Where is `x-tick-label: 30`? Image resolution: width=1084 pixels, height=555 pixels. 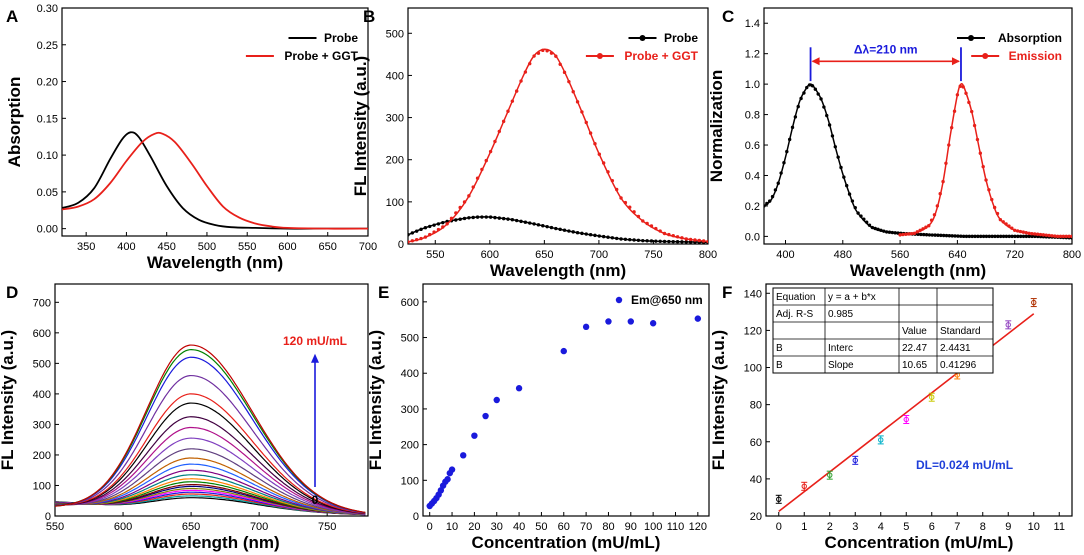 x-tick-label: 30 is located at coordinates (497, 527).